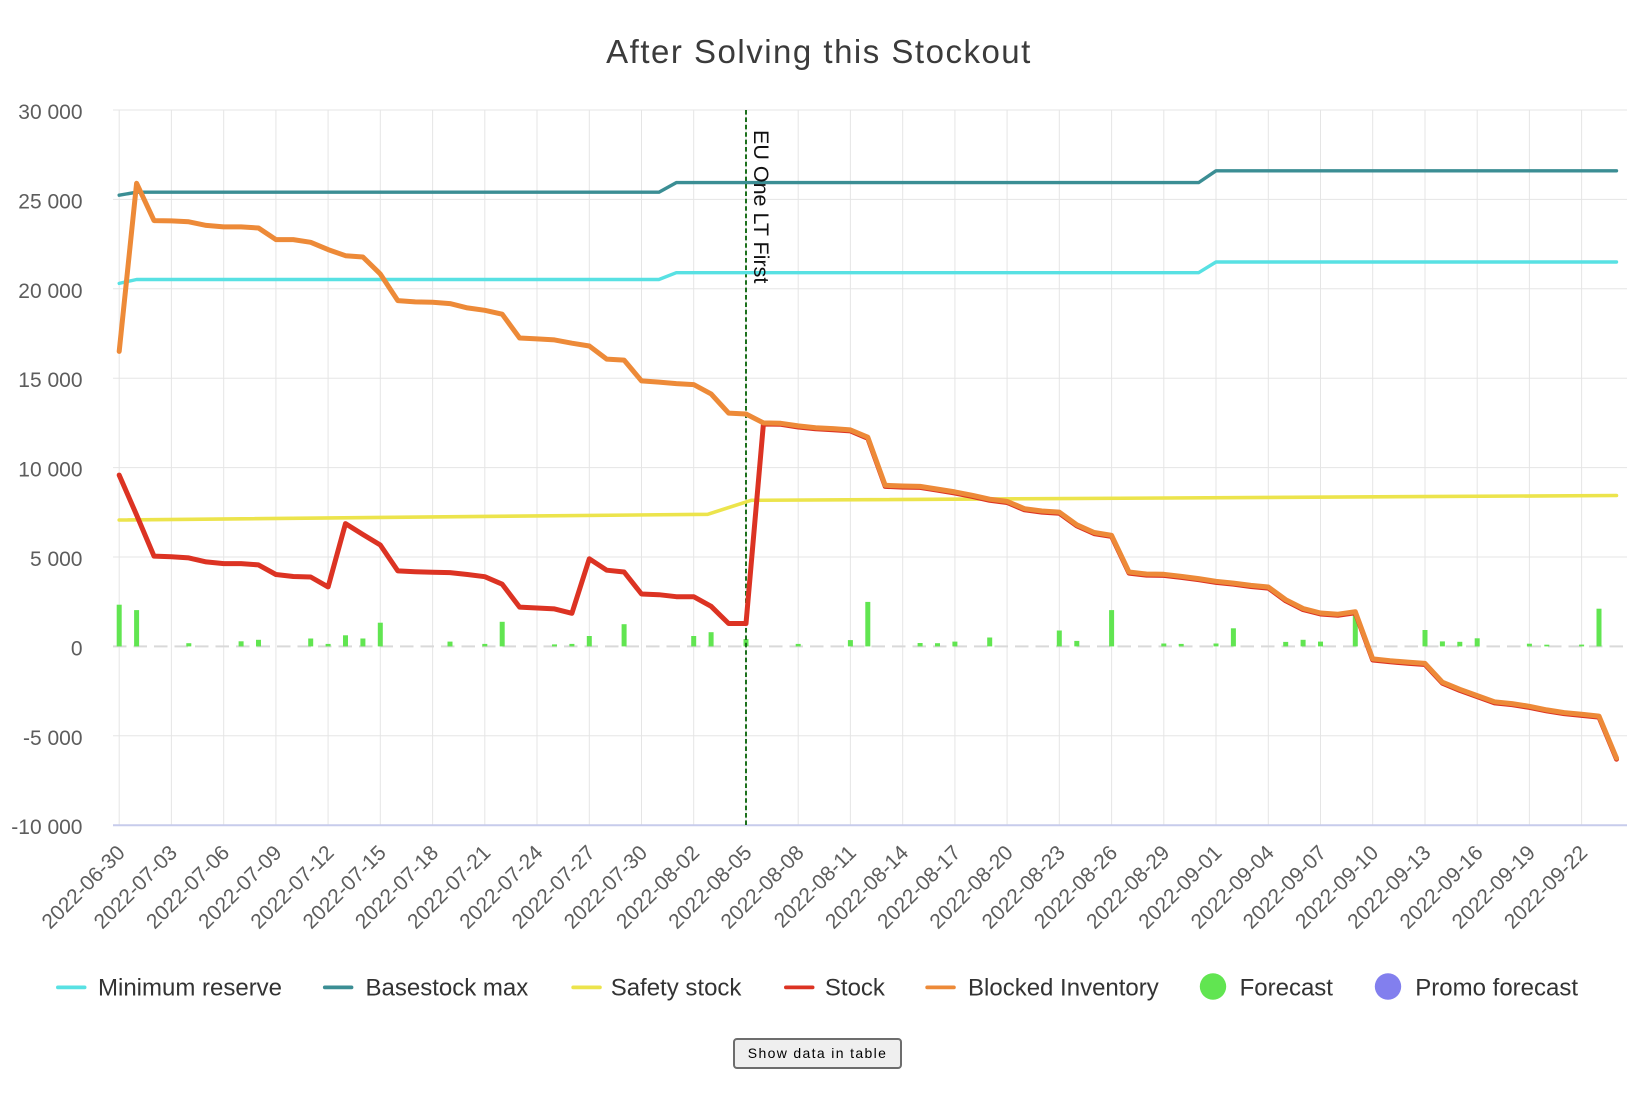 The width and height of the screenshot is (1650, 1094). Describe the element at coordinates (77, 648) in the screenshot. I see `svg-text: 0` at that location.